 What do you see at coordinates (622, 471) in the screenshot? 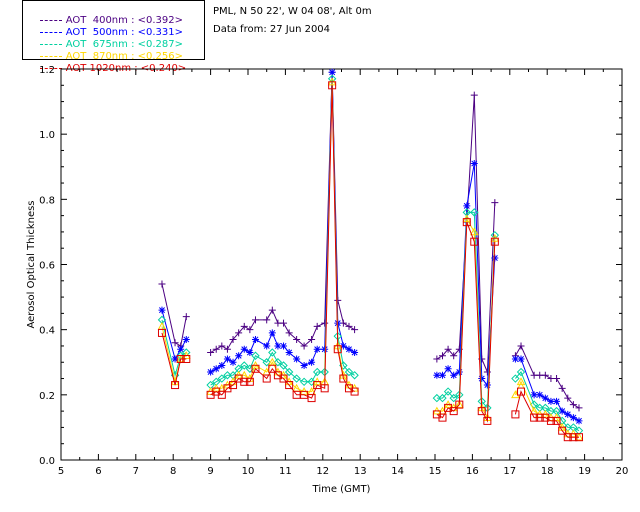
I see `x-tick-label: 20` at bounding box center [622, 471].